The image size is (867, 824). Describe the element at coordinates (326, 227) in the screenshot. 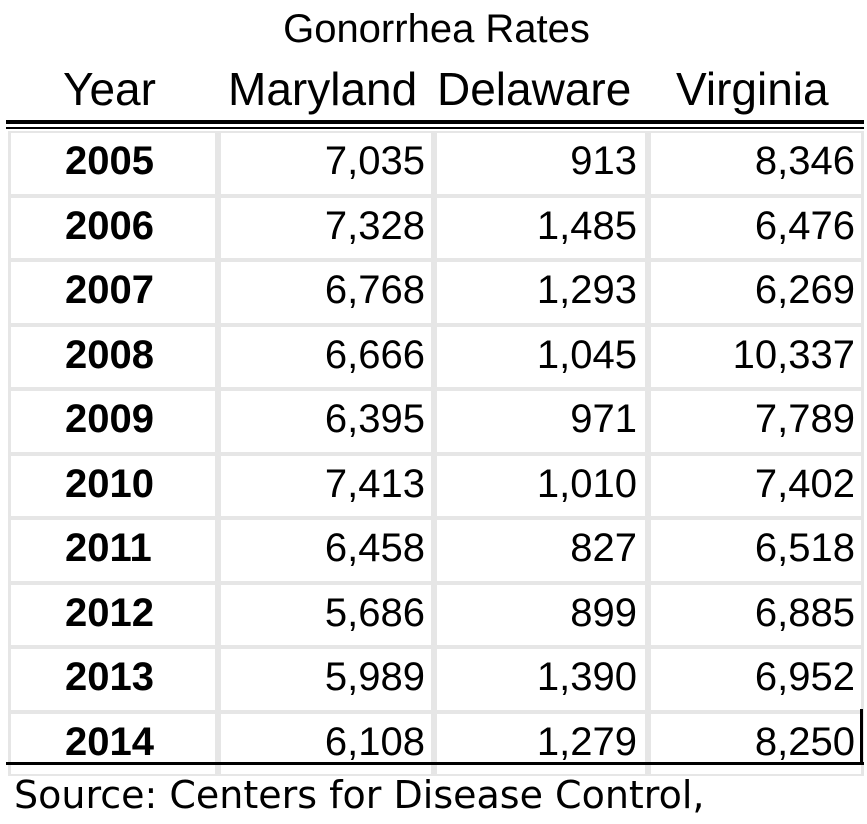

I see `maryland-cell: 7,328` at that location.